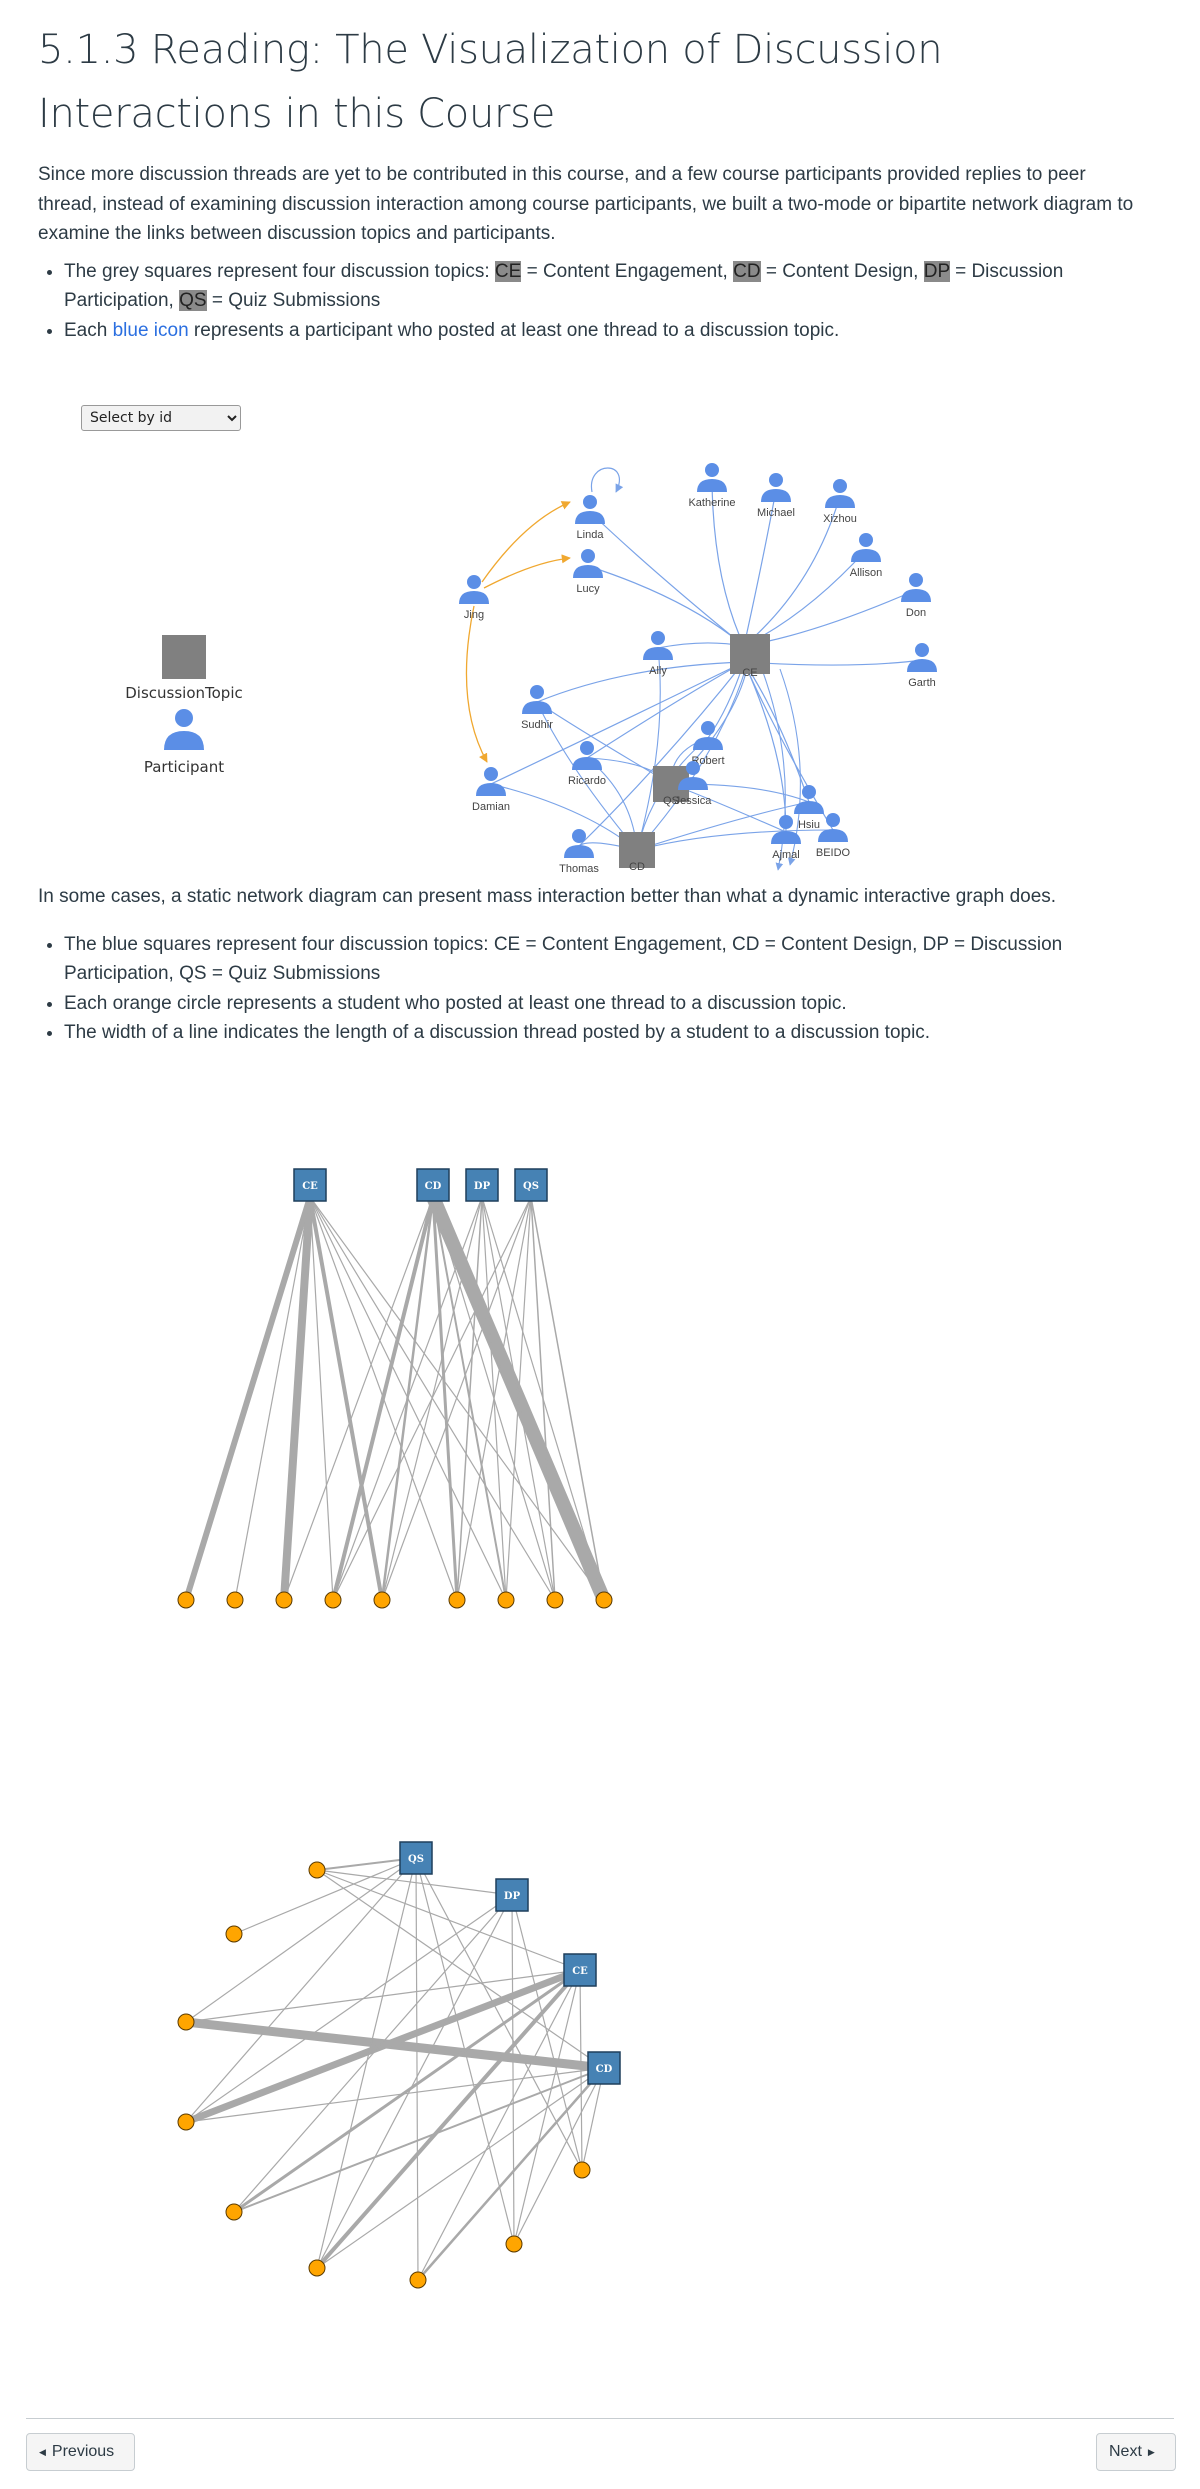  Describe the element at coordinates (531, 1186) in the screenshot. I see `bipartite-topic-label: QS` at that location.